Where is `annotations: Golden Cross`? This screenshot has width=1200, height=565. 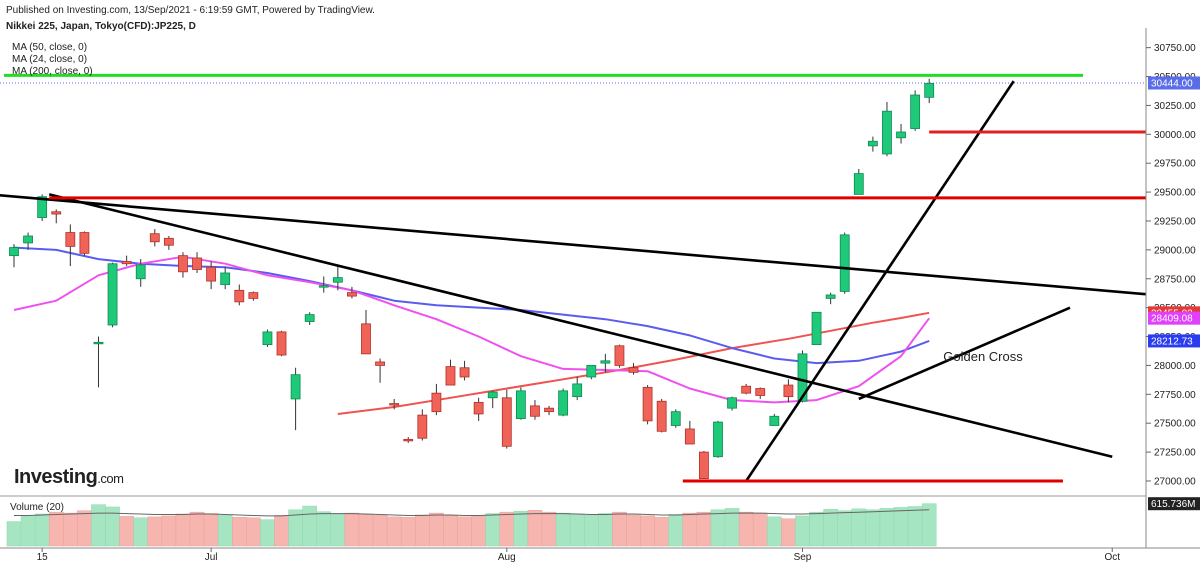
annotations: Golden Cross is located at coordinates (983, 356).